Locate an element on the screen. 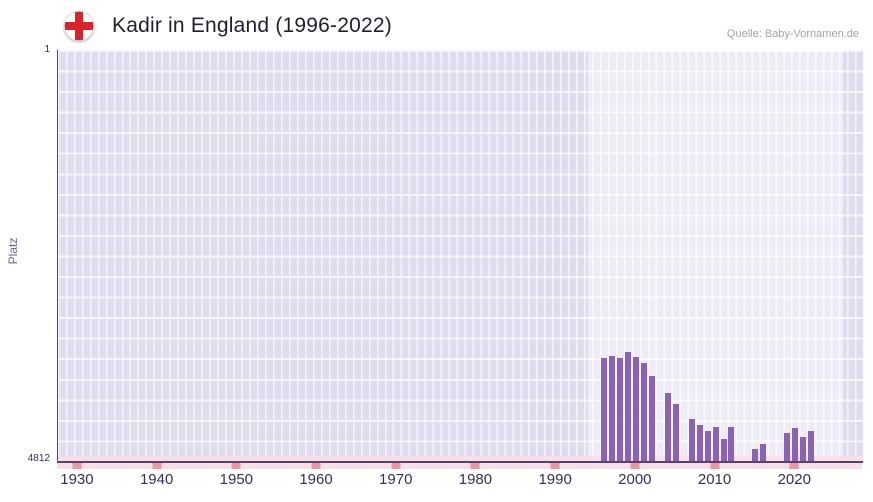  bar-1998 is located at coordinates (619, 409).